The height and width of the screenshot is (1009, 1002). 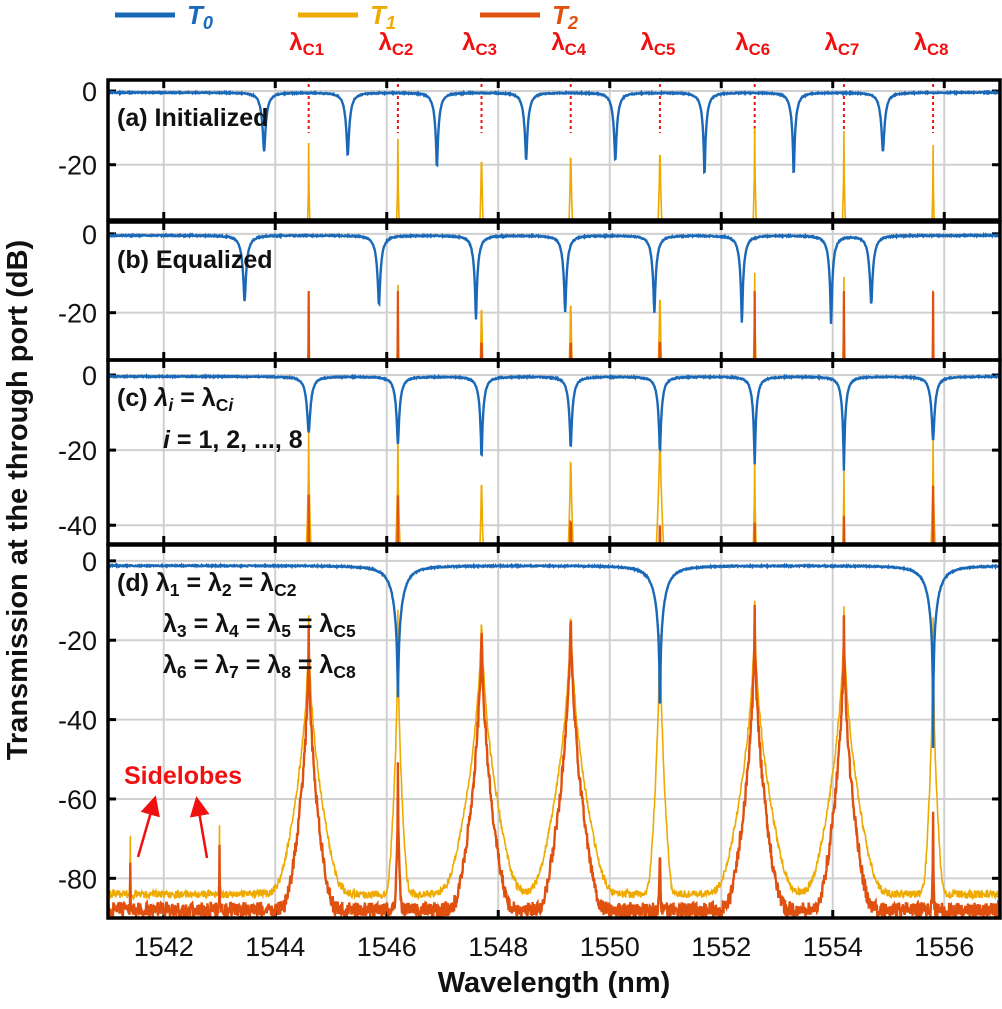 What do you see at coordinates (164, 16) in the screenshot?
I see `legend-item-T0: T0​` at bounding box center [164, 16].